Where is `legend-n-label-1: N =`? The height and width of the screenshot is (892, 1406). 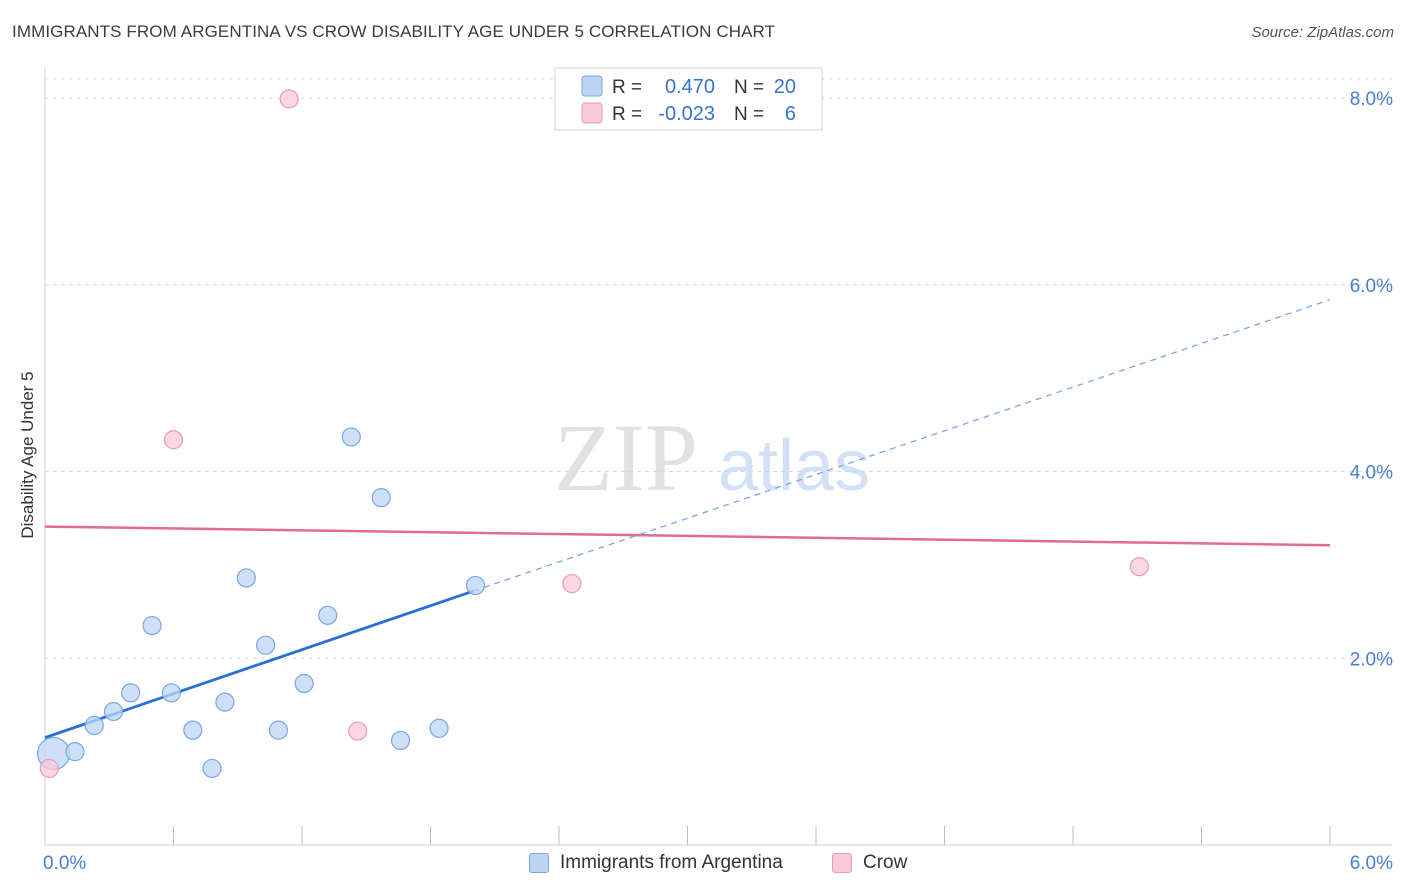
legend-n-label-1: N = is located at coordinates (749, 87).